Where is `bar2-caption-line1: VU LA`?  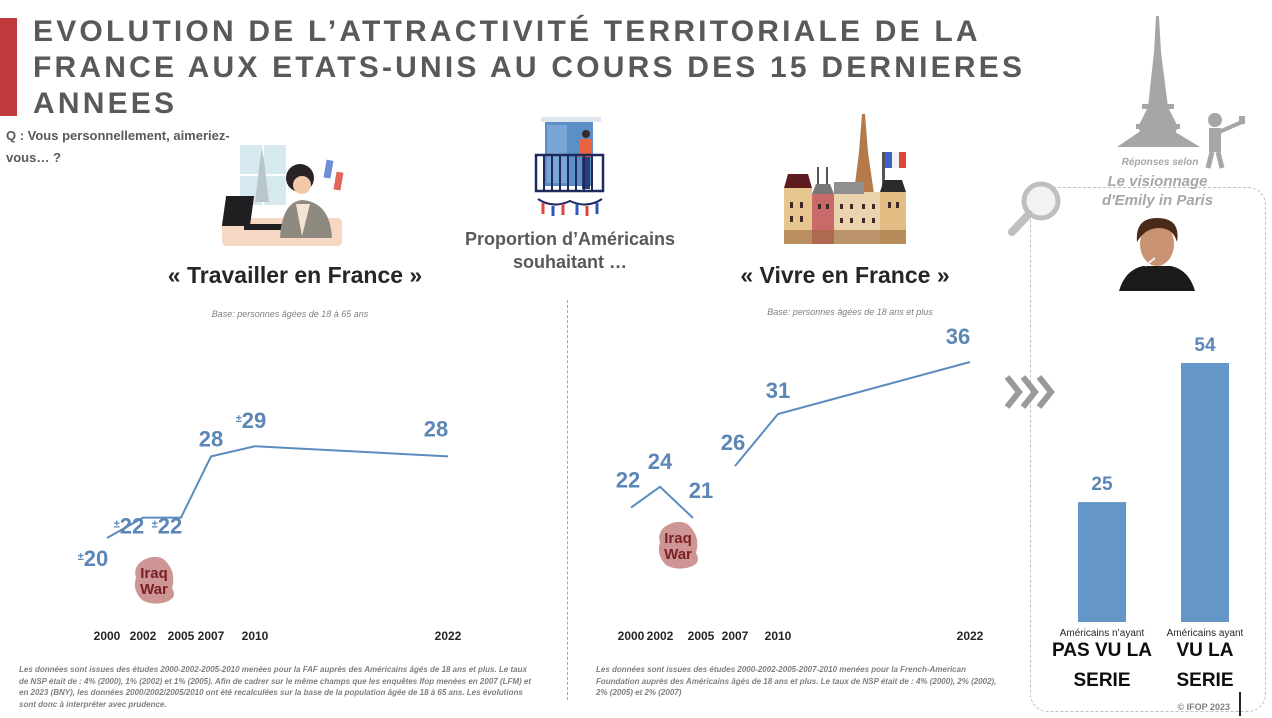
bar2-caption-line1: VU LA is located at coordinates (1205, 650).